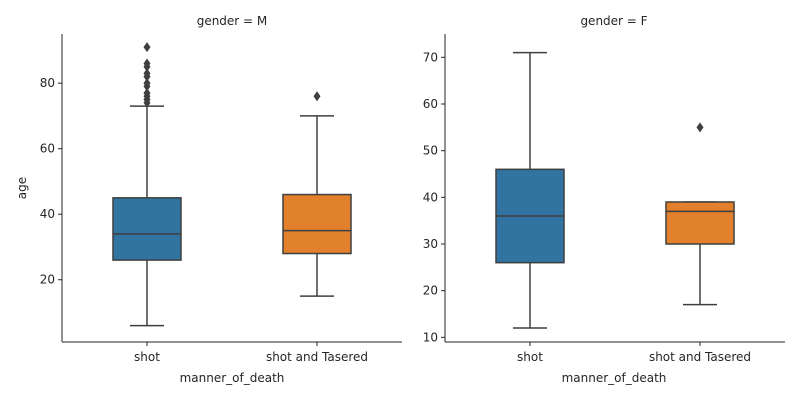  I want to click on y-tick-label: 30, so click(430, 244).